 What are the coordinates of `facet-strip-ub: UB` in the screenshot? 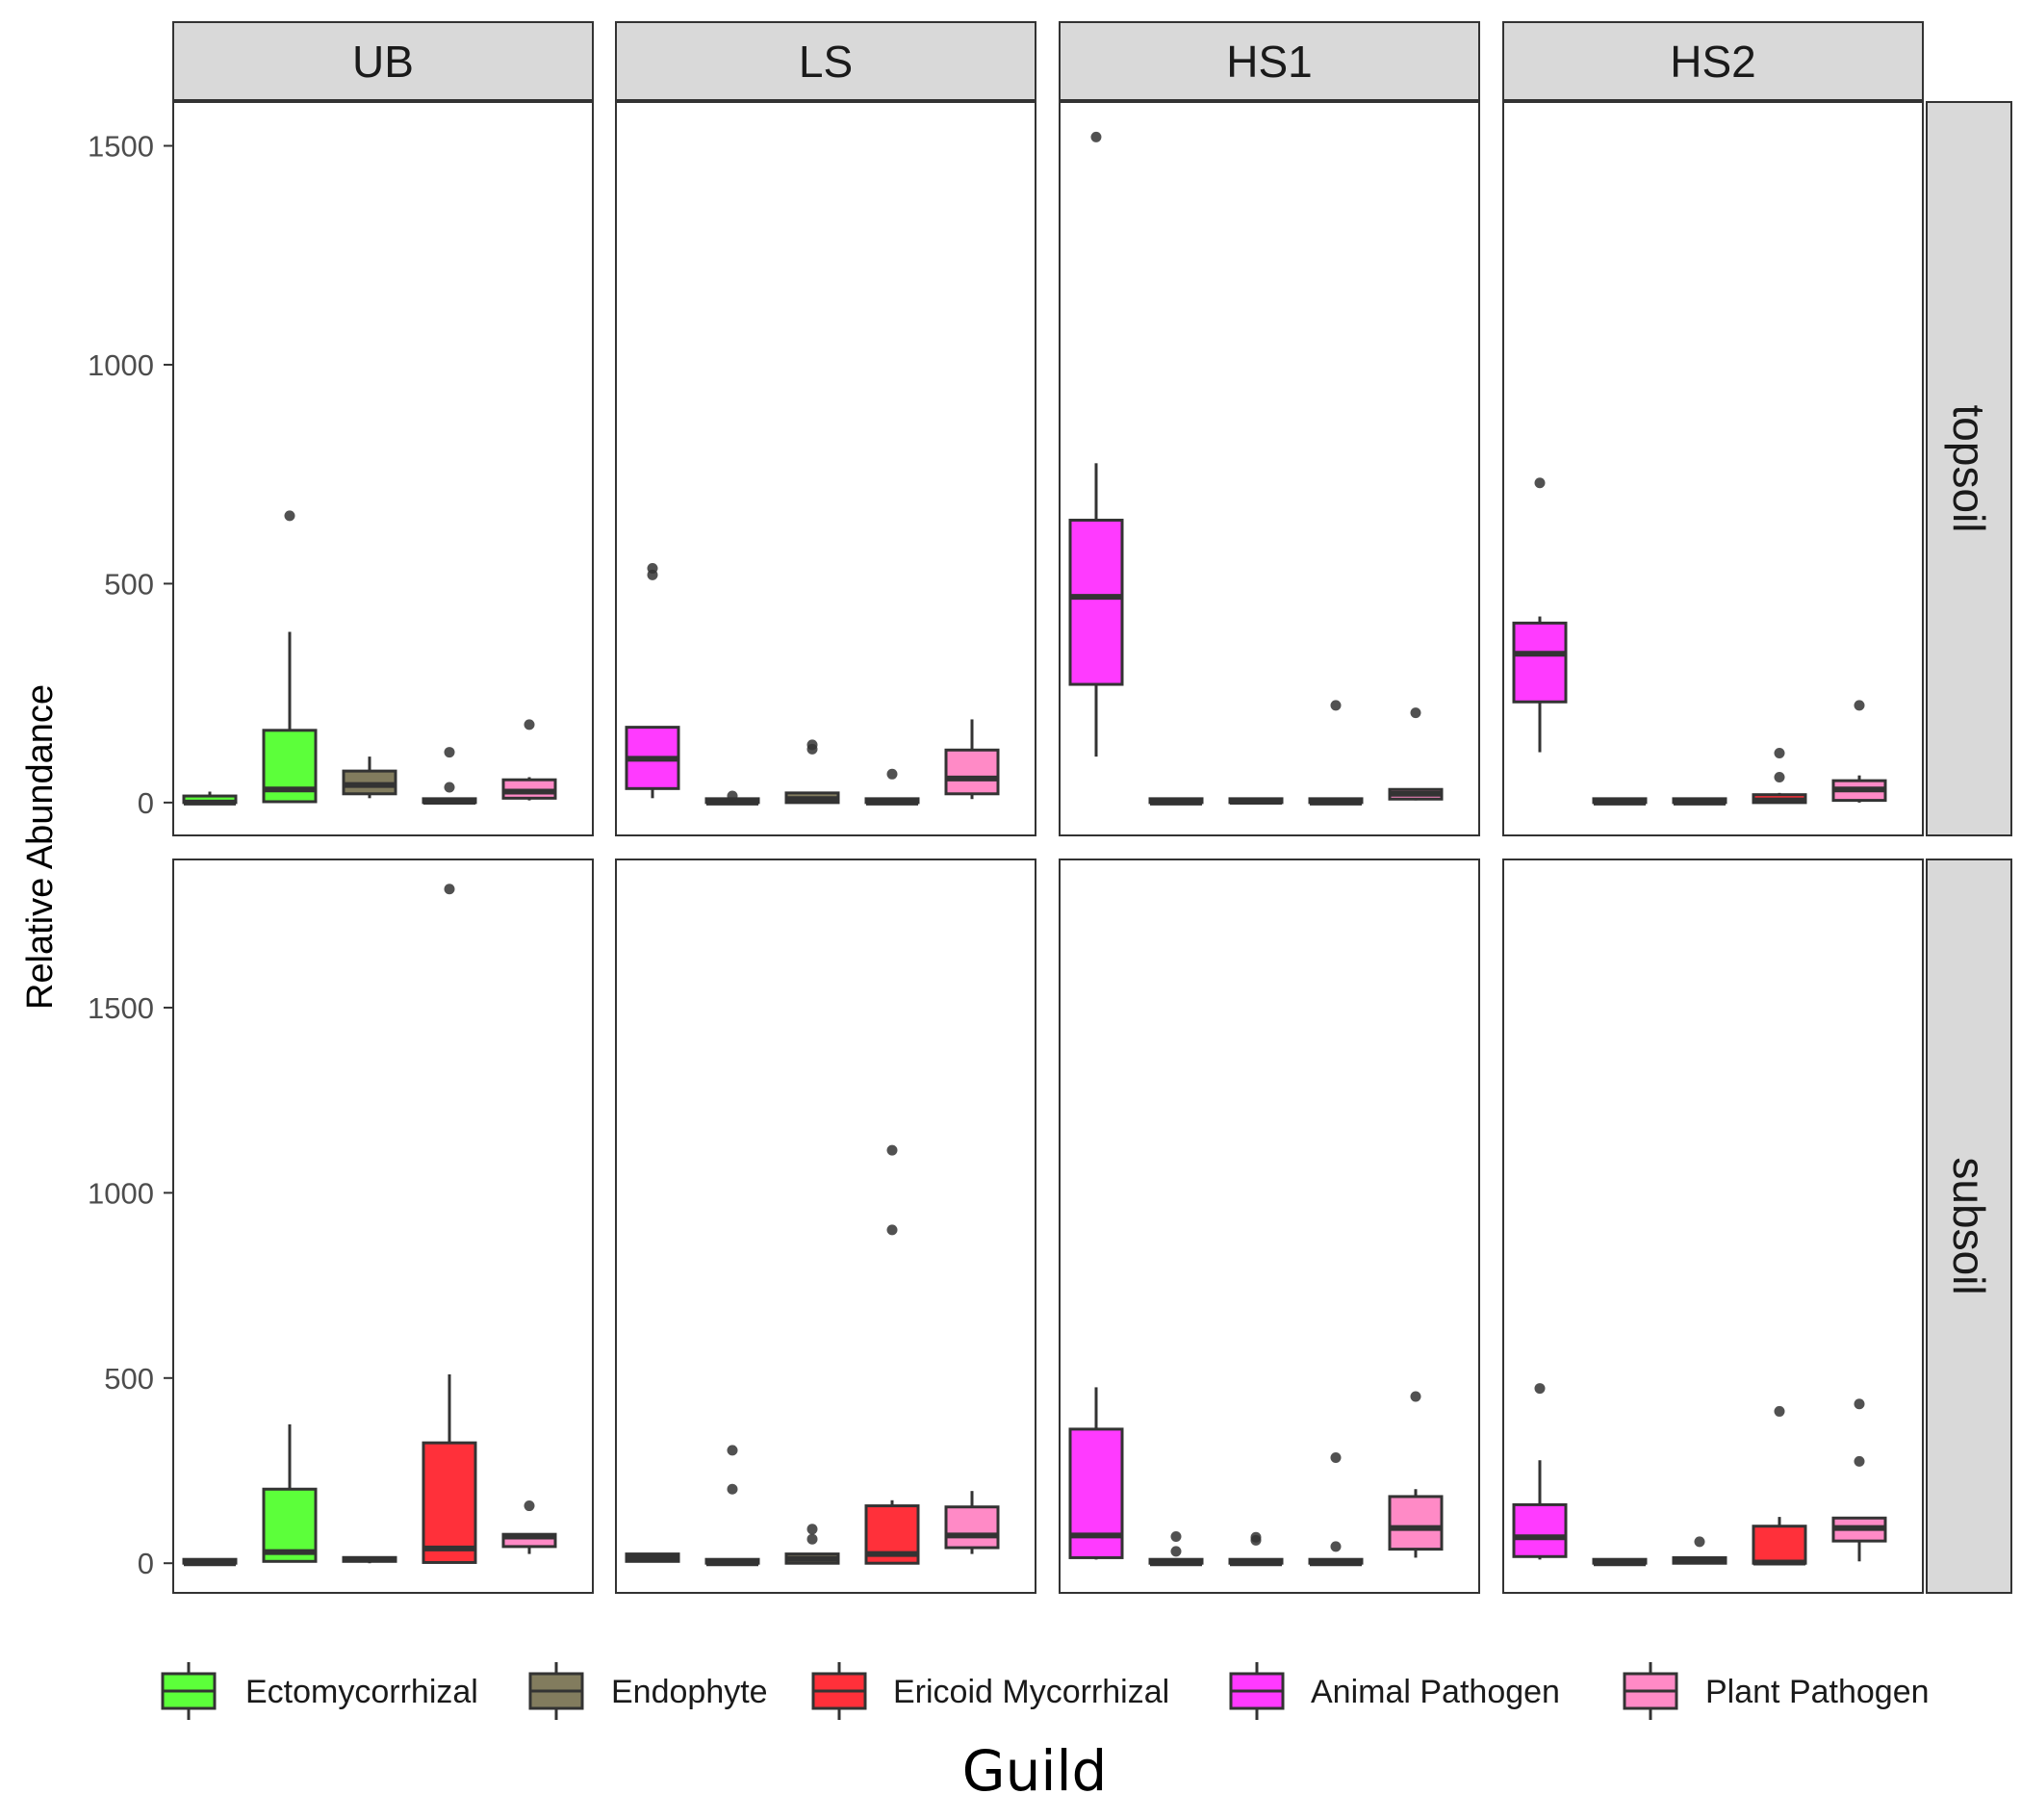 It's located at (383, 61).